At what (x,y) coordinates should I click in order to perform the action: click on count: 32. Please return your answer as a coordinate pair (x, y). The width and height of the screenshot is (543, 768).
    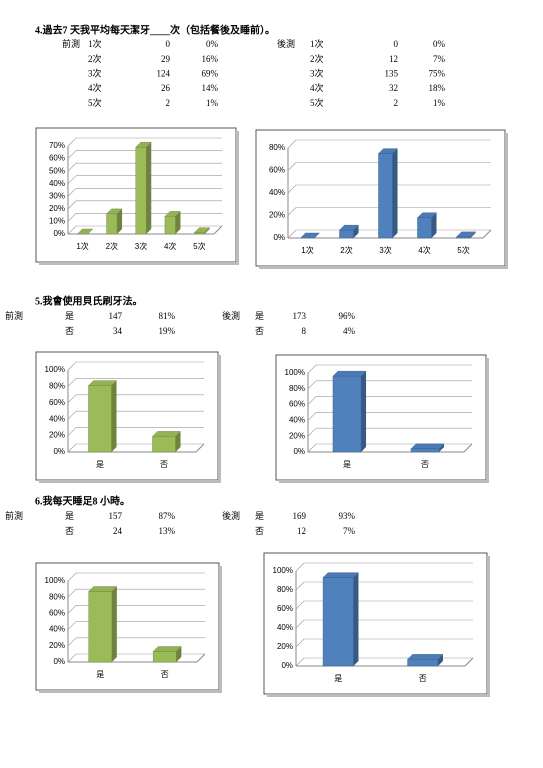
    Looking at the image, I should click on (393, 88).